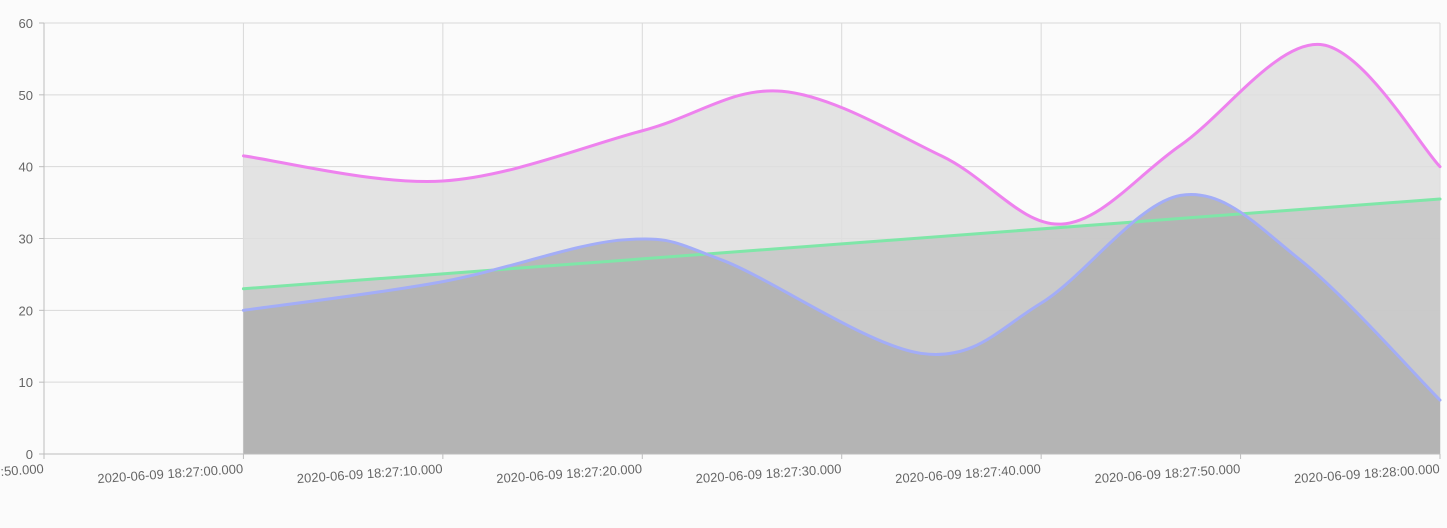 This screenshot has width=1447, height=528. I want to click on y-tick-label: 30, so click(26, 239).